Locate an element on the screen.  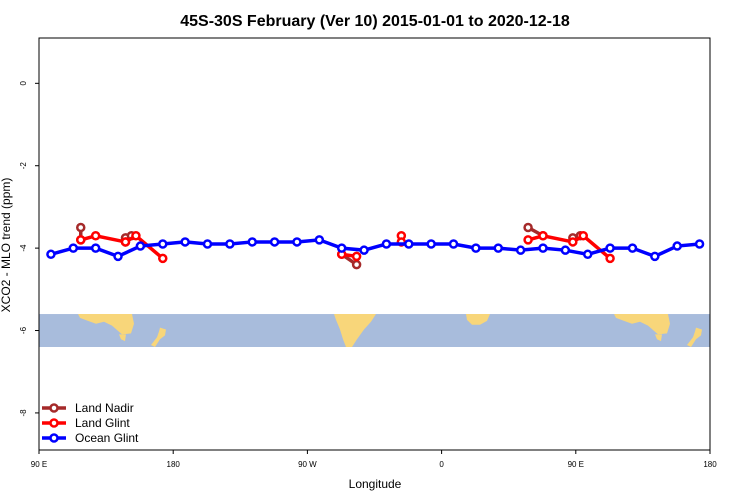
world-map-strip is located at coordinates (374, 330).